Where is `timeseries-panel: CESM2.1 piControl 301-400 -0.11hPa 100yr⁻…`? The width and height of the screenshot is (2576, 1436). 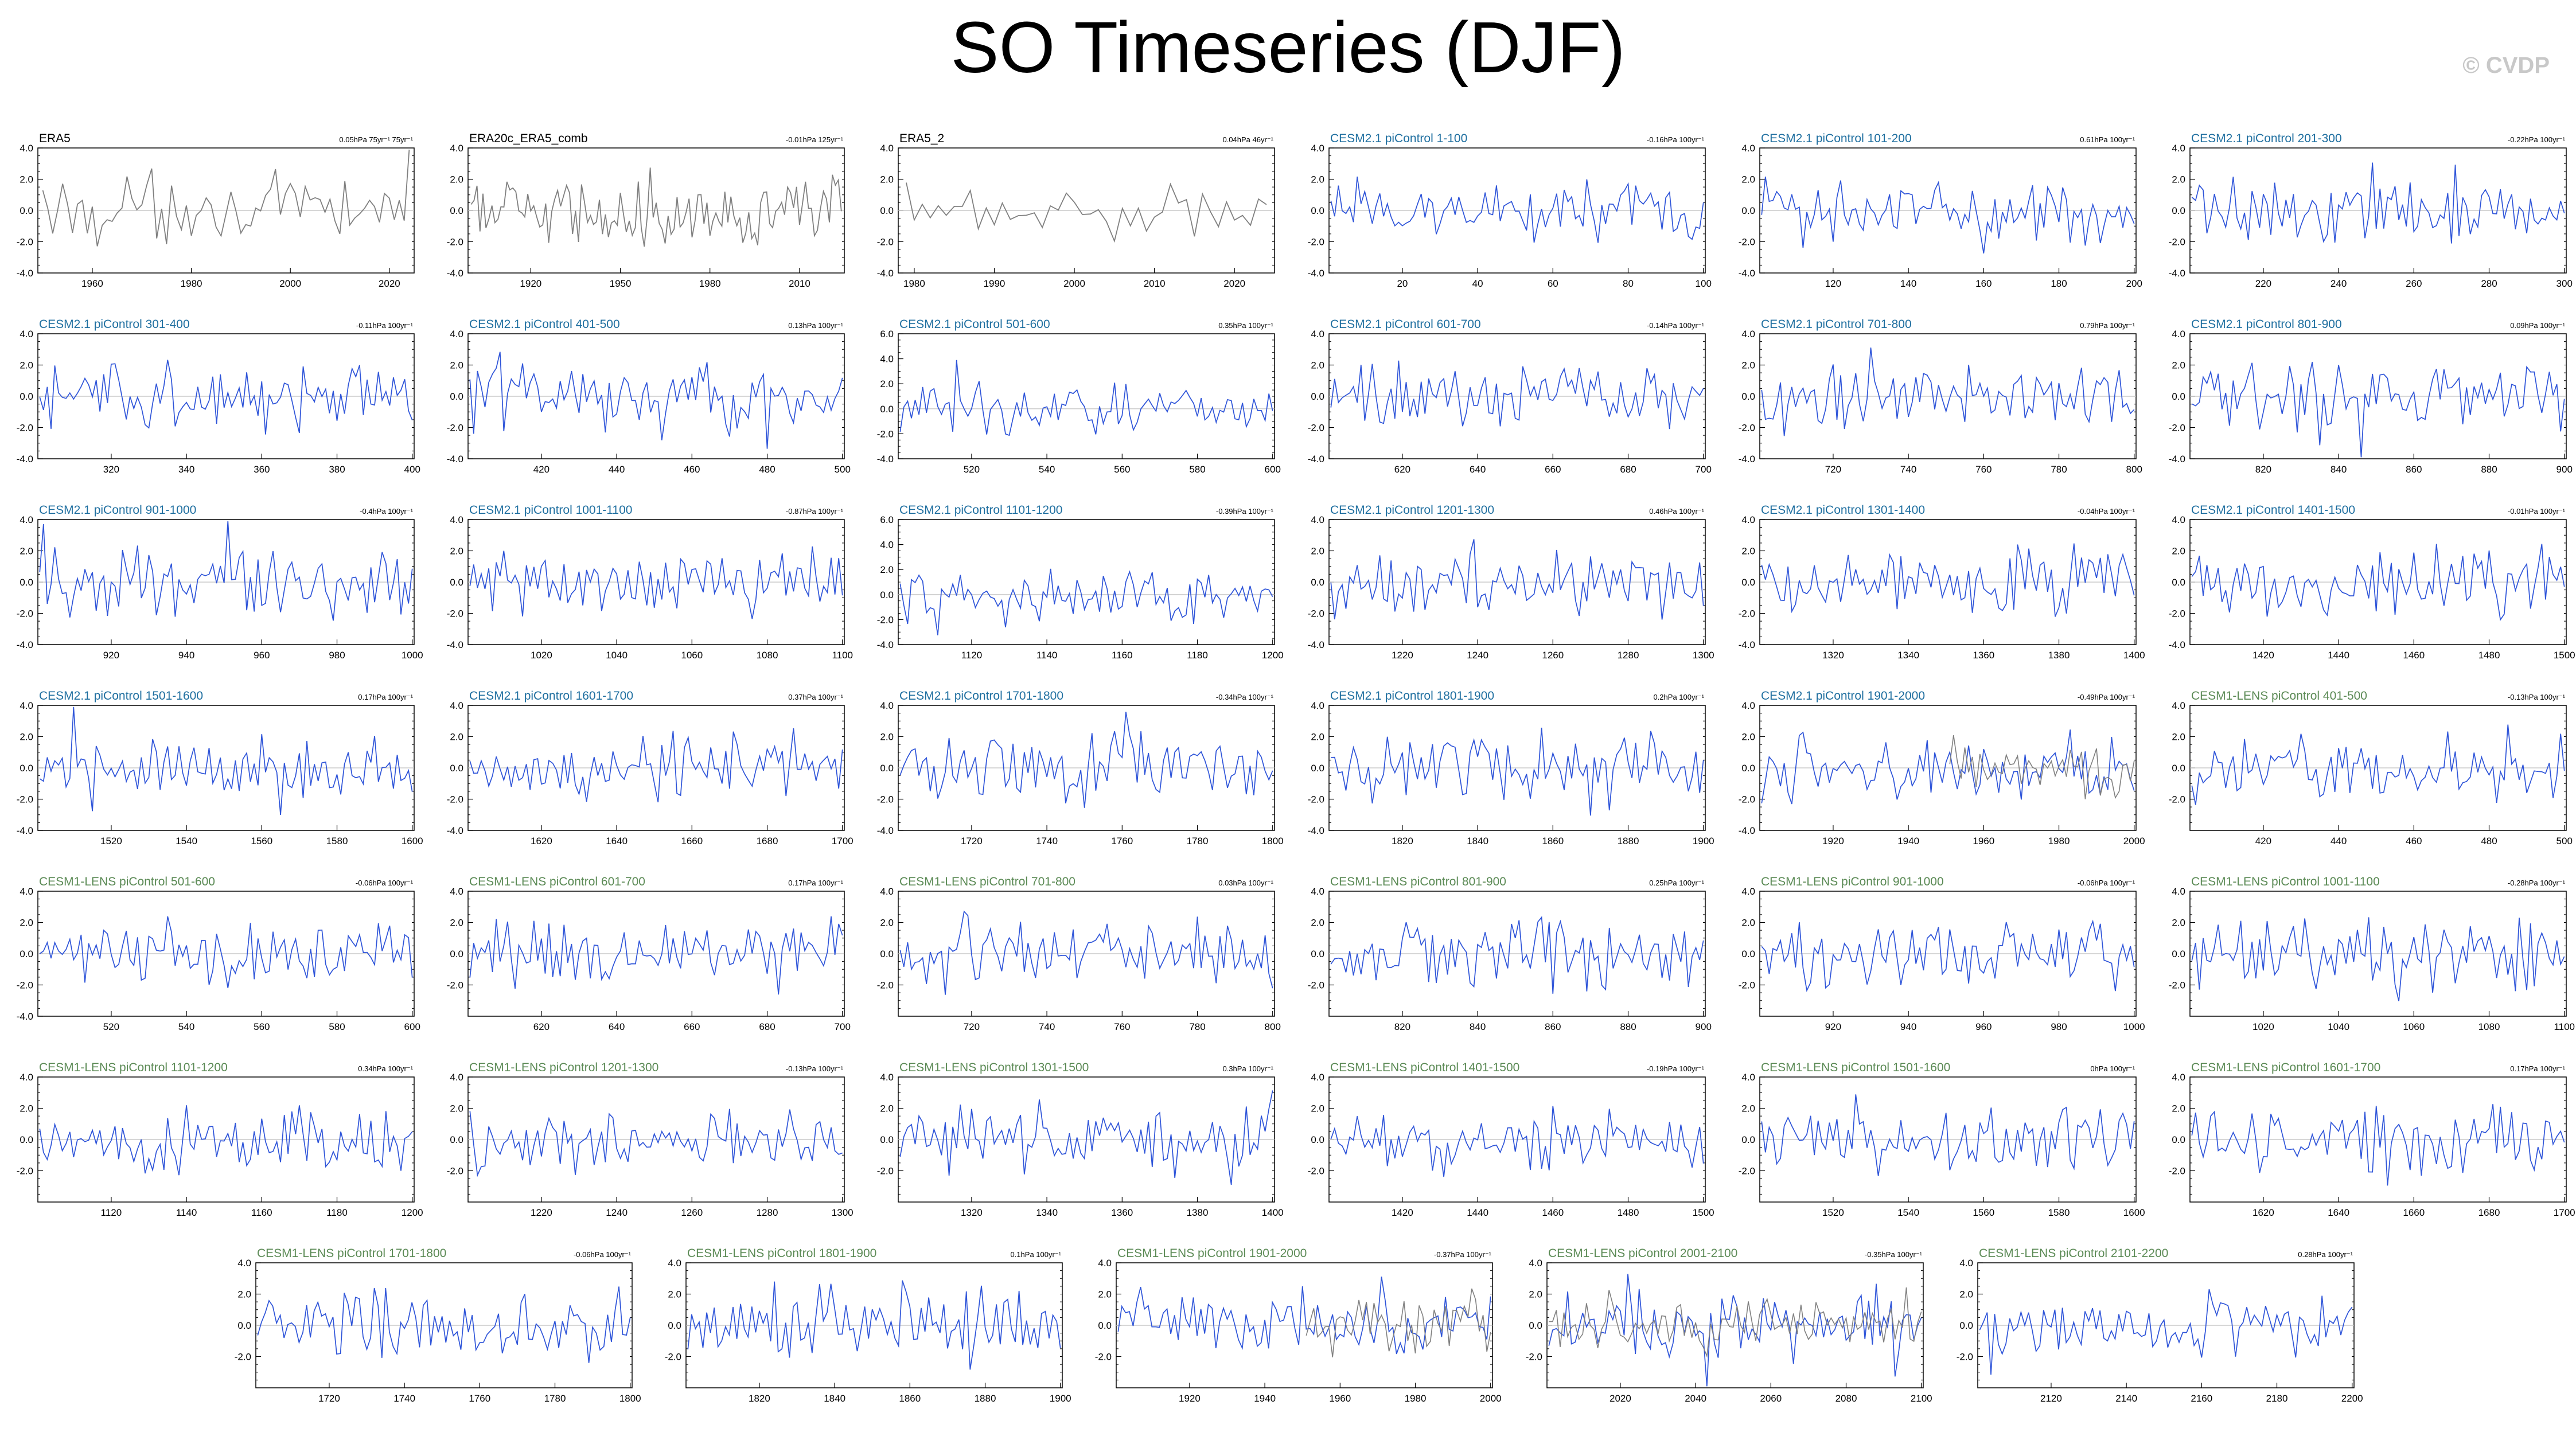
timeseries-panel: CESM2.1 piControl 301-400 -0.11hPa 100yr⁻… is located at coordinates (219, 396).